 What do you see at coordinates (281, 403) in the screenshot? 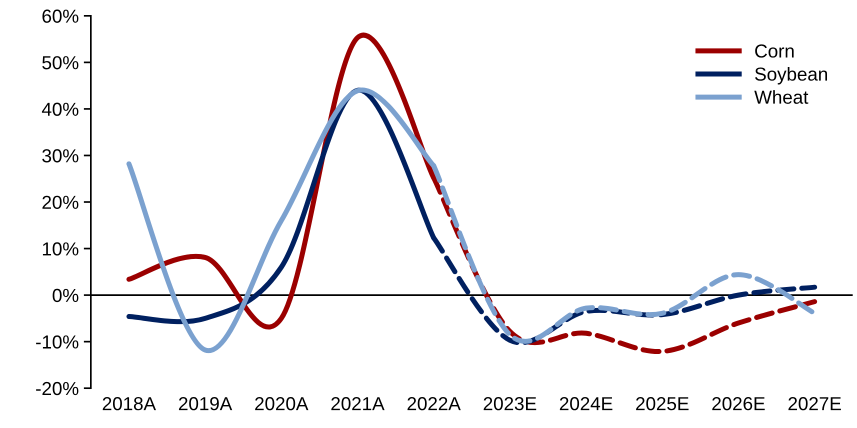
I see `x-tick-label: 2020A` at bounding box center [281, 403].